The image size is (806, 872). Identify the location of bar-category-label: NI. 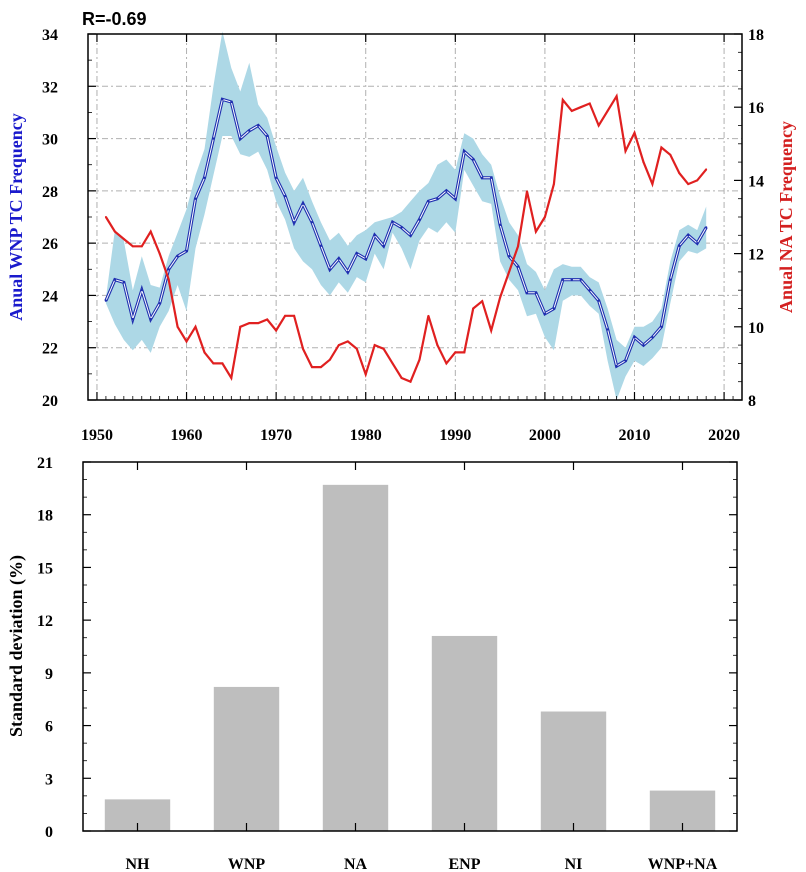
(574, 864).